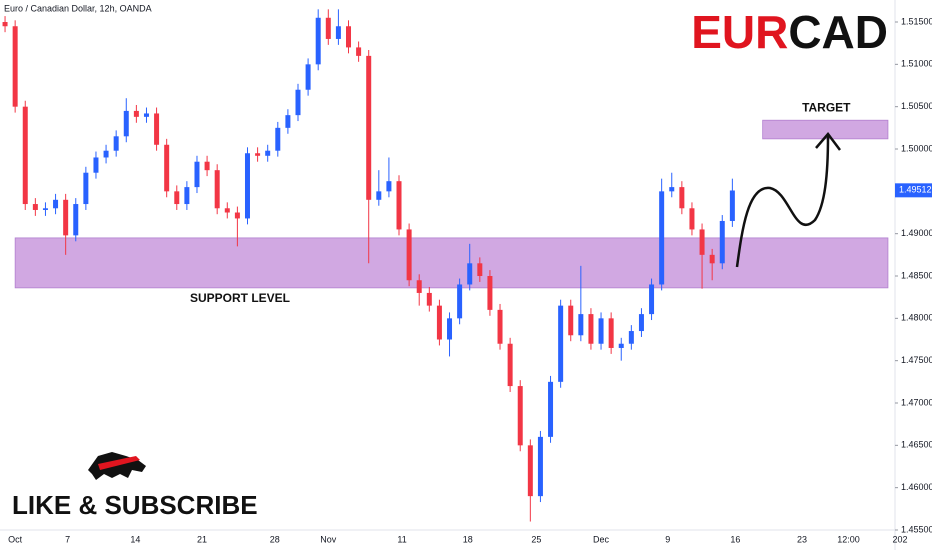 Image resolution: width=932 pixels, height=550 pixels. What do you see at coordinates (916, 360) in the screenshot?
I see `y-tick-label: 1.47500` at bounding box center [916, 360].